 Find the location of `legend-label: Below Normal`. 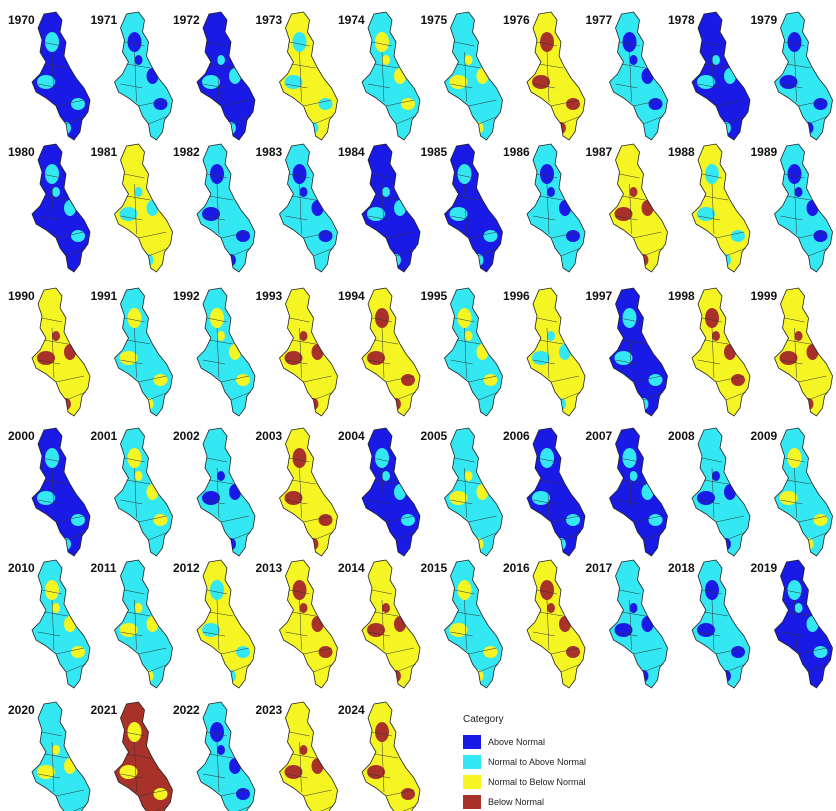

legend-label: Below Normal is located at coordinates (516, 802).